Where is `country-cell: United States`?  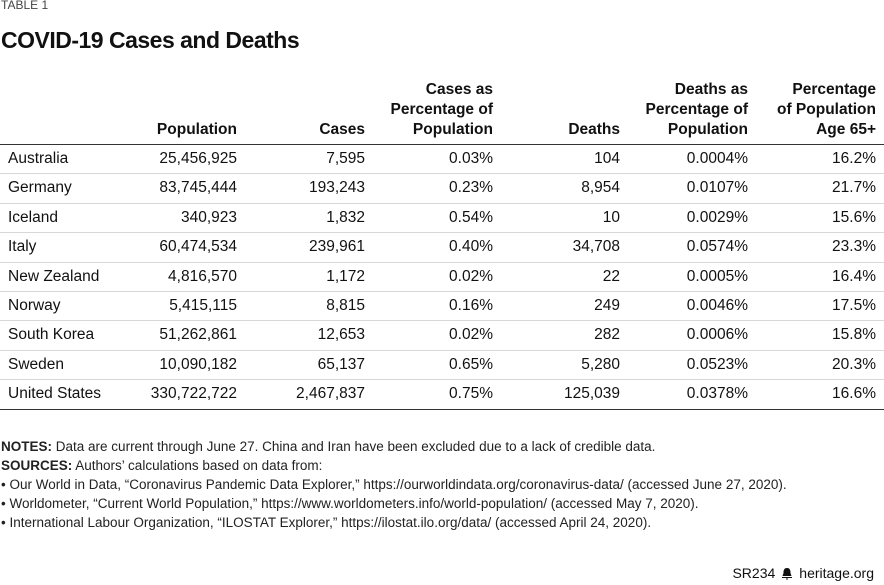
country-cell: United States is located at coordinates (55, 394).